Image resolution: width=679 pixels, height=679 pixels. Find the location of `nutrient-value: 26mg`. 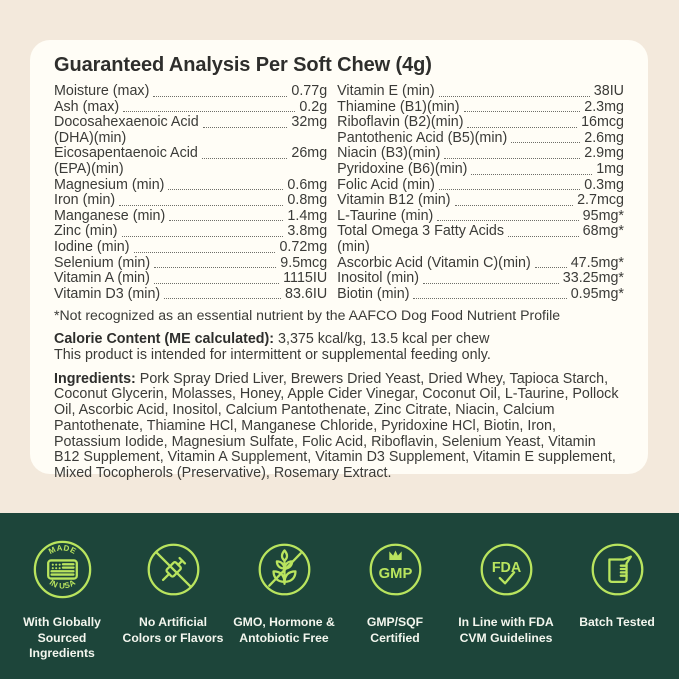

nutrient-value: 26mg is located at coordinates (309, 153).